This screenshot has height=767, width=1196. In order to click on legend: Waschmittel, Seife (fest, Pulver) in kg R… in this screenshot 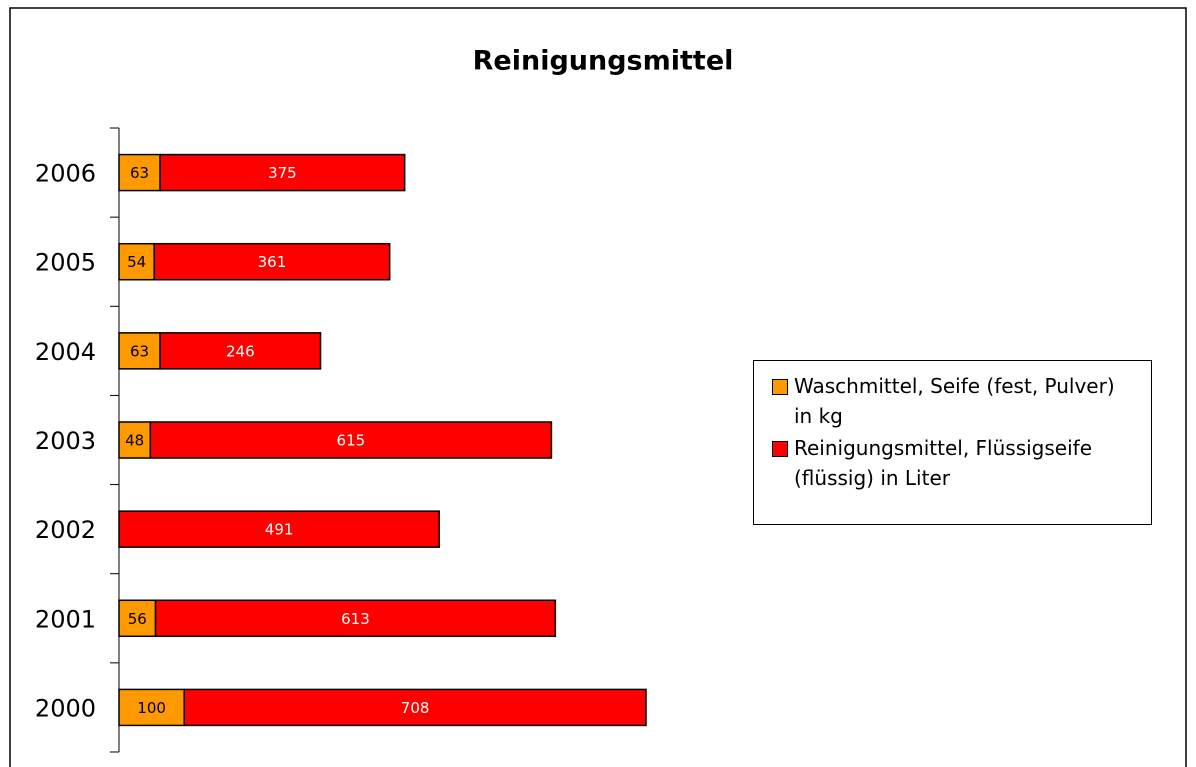, I will do `click(952, 442)`.